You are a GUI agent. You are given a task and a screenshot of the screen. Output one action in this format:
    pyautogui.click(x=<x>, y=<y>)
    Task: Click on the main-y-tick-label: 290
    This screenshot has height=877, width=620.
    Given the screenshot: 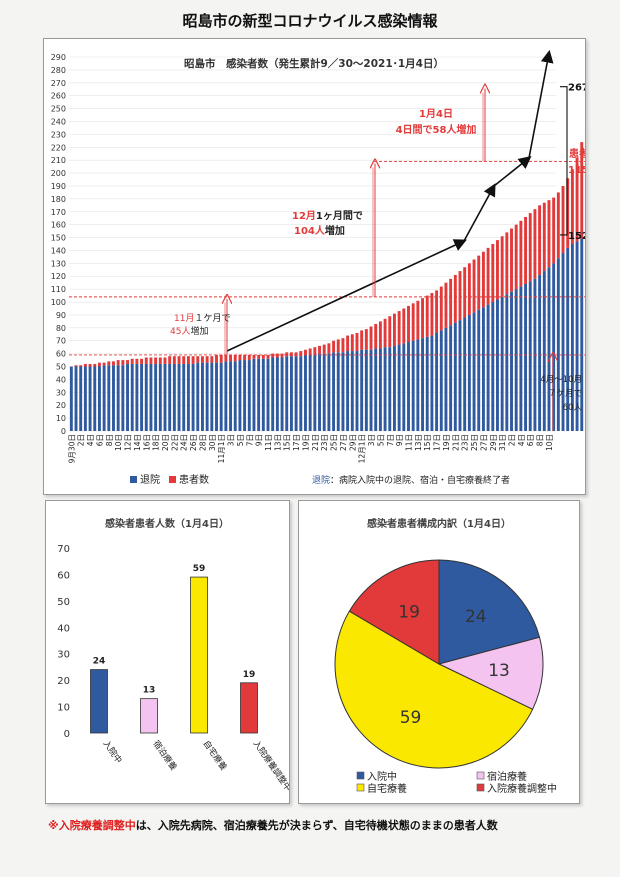 What is the action you would take?
    pyautogui.click(x=58, y=57)
    